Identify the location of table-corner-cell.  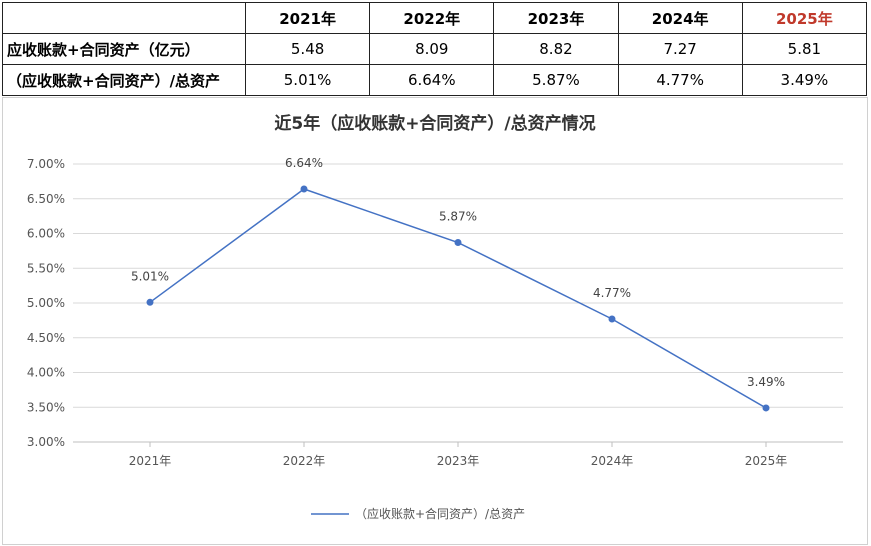
(124, 18).